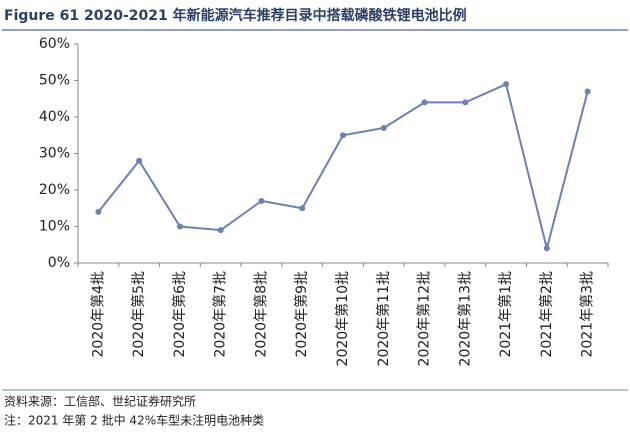 This screenshot has width=630, height=435. Describe the element at coordinates (54, 44) in the screenshot. I see `y-tick-label: 60%` at that location.